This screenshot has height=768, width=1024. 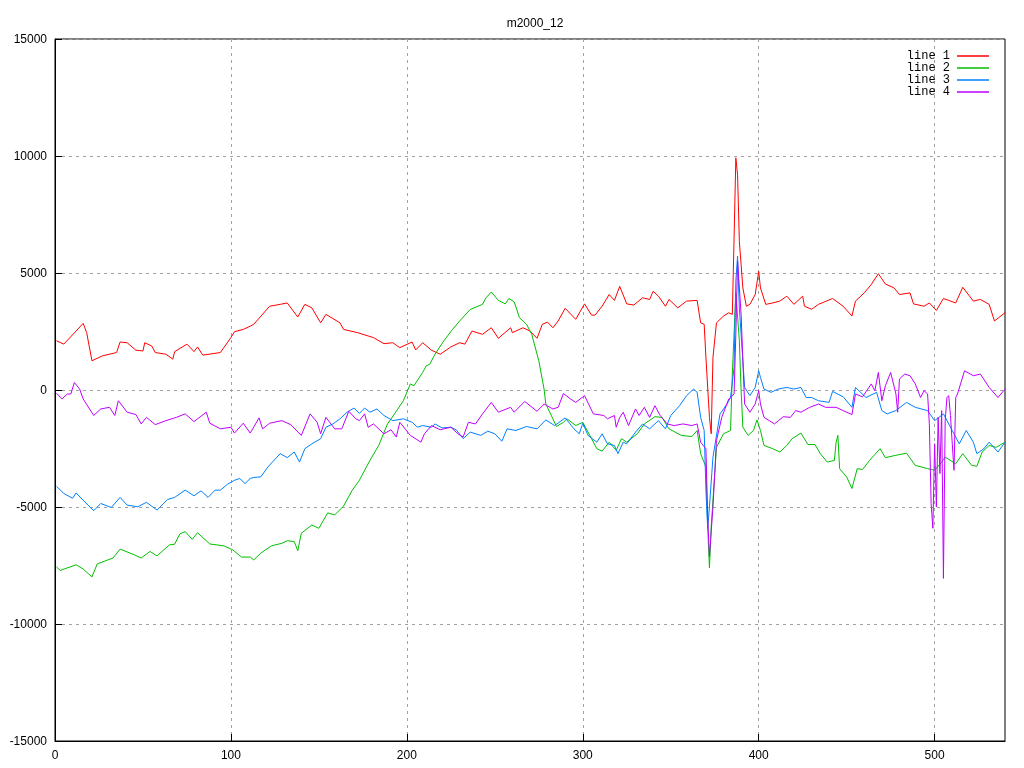 I want to click on x-tick-label: 200, so click(x=407, y=755).